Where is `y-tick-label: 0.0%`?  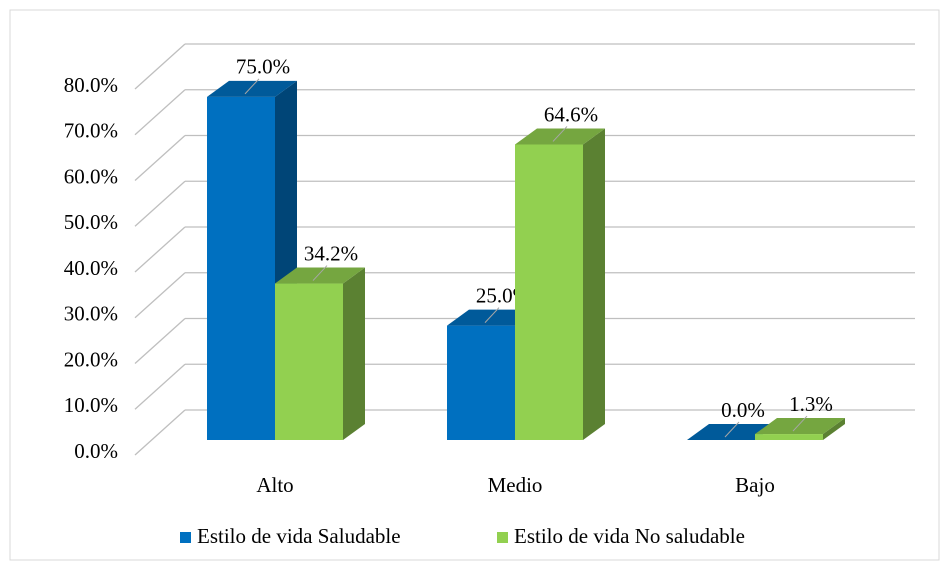
y-tick-label: 0.0% is located at coordinates (96, 451).